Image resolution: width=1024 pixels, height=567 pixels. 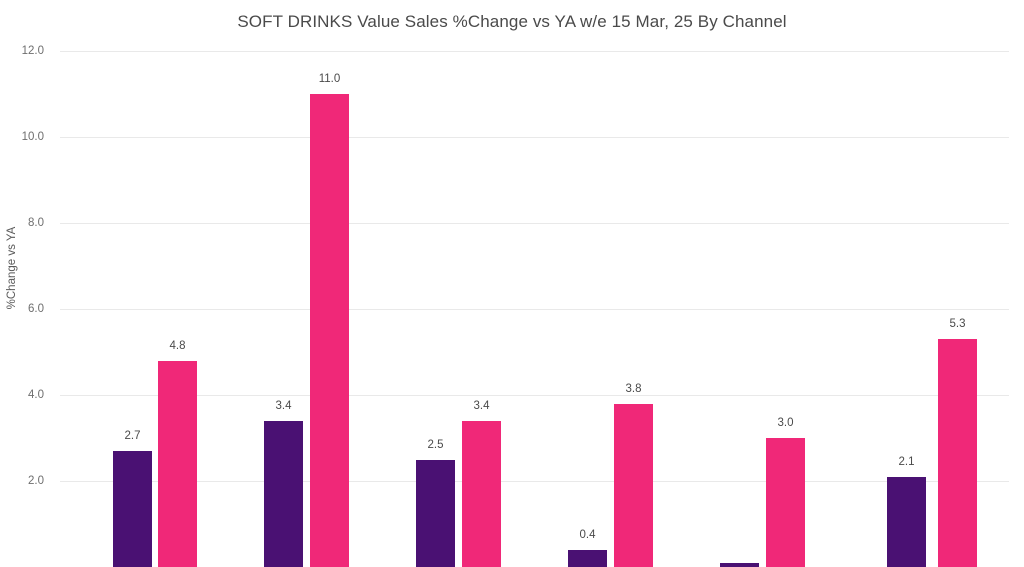 What do you see at coordinates (284, 406) in the screenshot?
I see `bar-g2-s1-value-label: 3.4` at bounding box center [284, 406].